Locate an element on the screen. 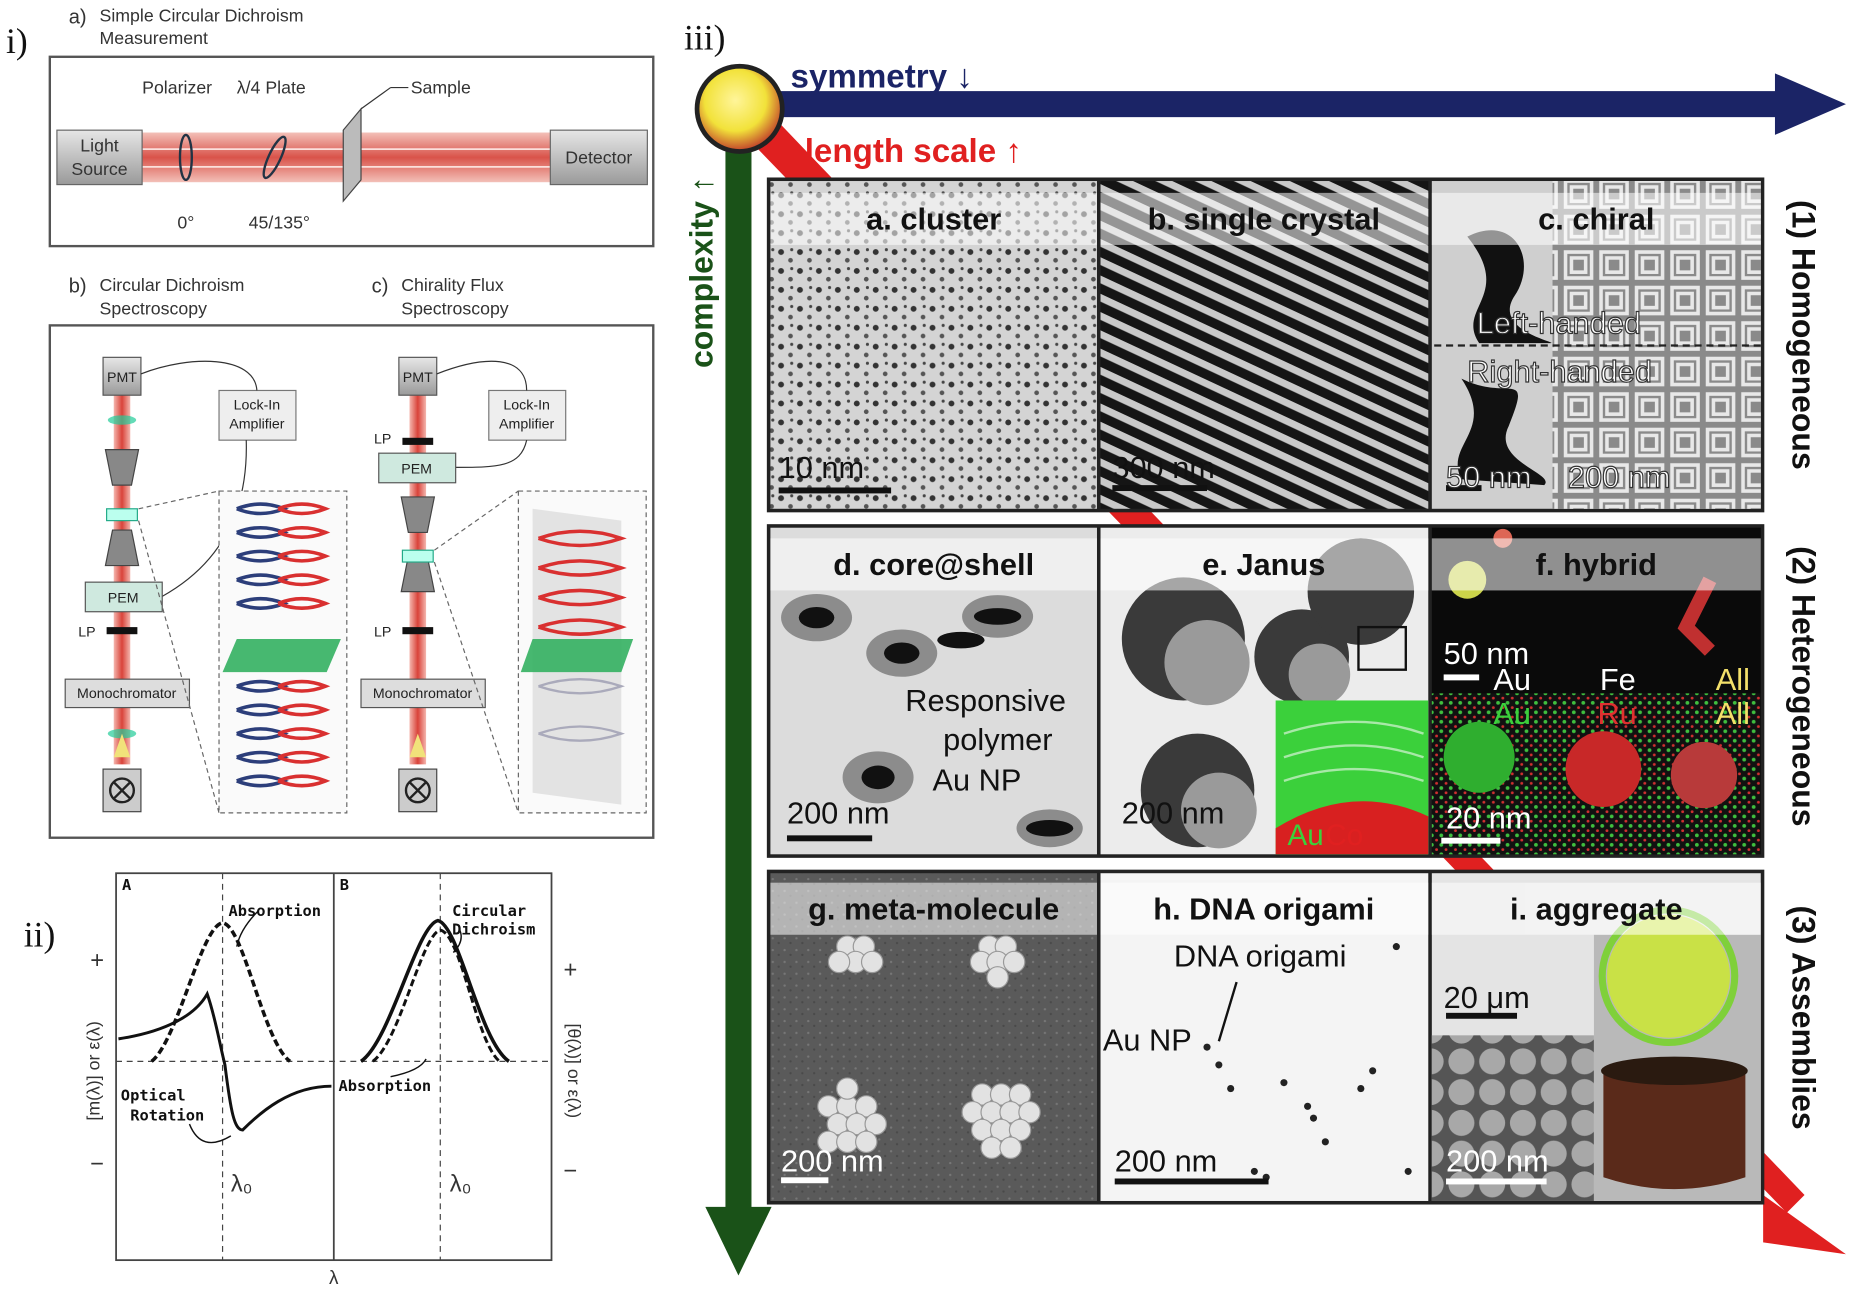  axes-arrows-rect is located at coordinates (1266, 104).